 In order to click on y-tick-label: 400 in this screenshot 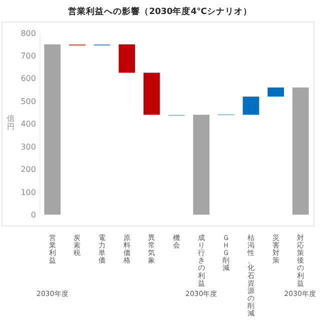, I will do `click(28, 124)`.